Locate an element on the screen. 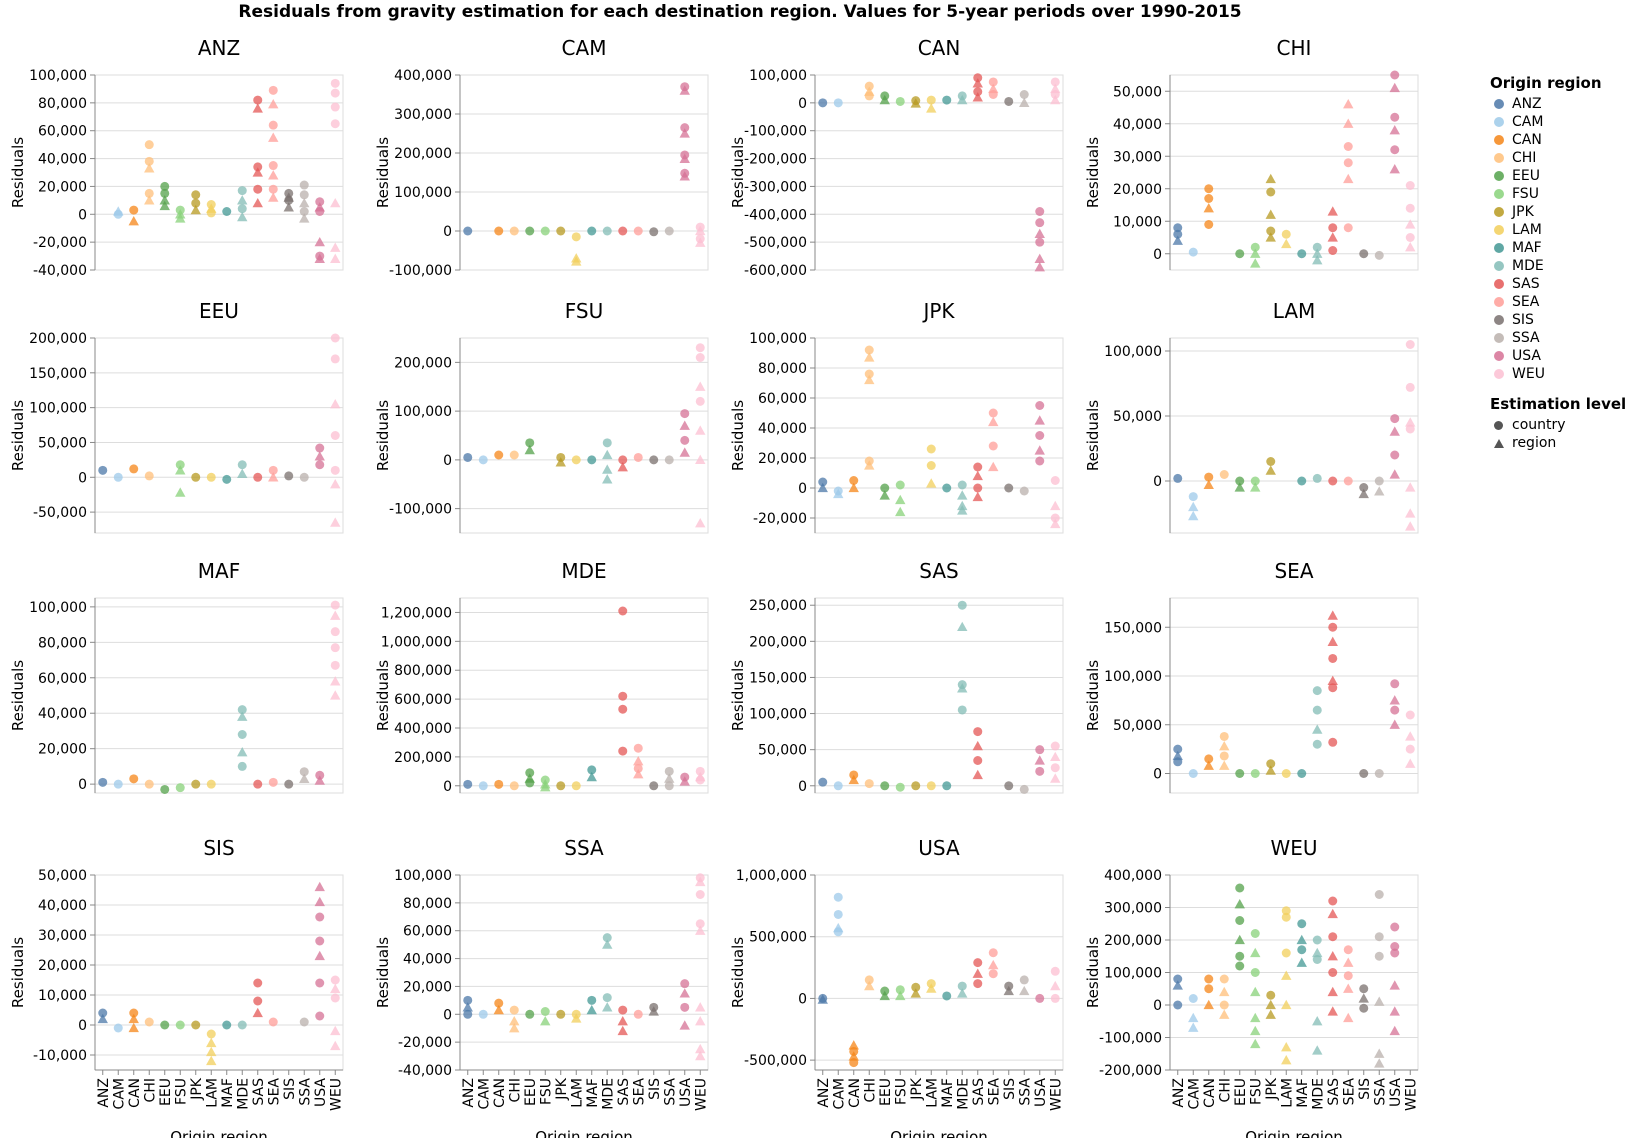 The width and height of the screenshot is (1631, 1138). y-tick-label: 0 is located at coordinates (1157, 255).